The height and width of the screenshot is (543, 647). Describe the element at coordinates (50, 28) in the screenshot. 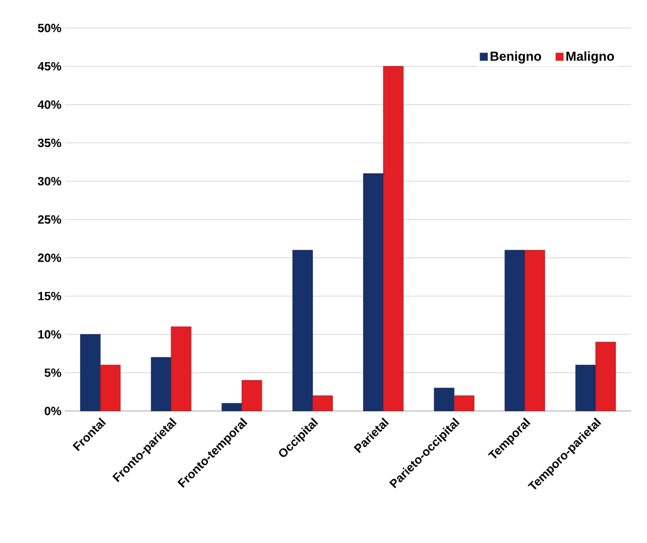

I see `y-tick-label: 50%` at that location.